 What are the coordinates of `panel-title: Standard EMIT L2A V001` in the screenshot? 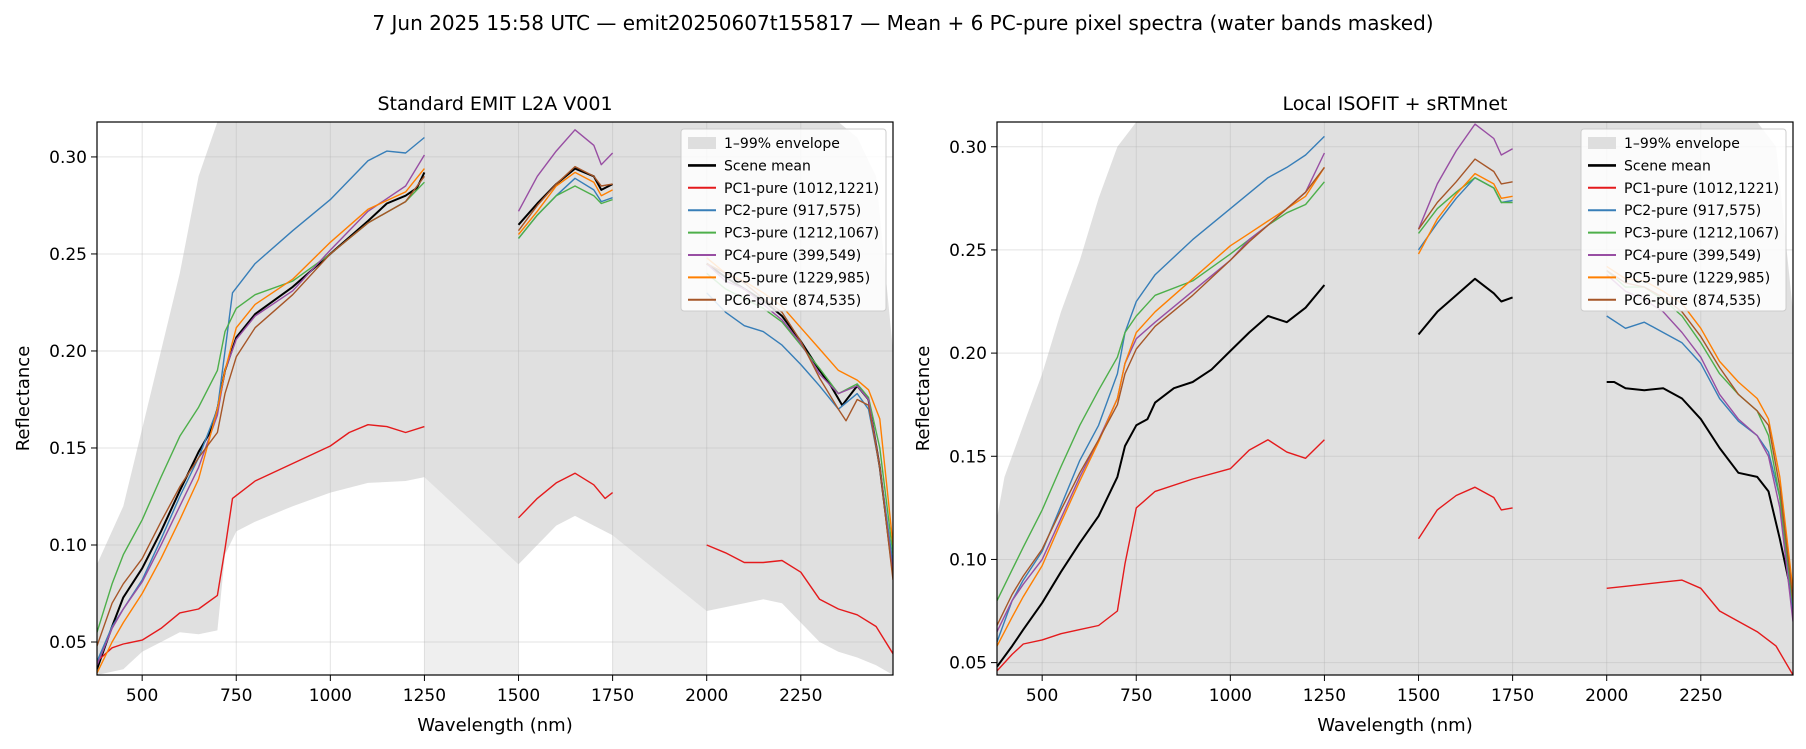 It's located at (494, 104).